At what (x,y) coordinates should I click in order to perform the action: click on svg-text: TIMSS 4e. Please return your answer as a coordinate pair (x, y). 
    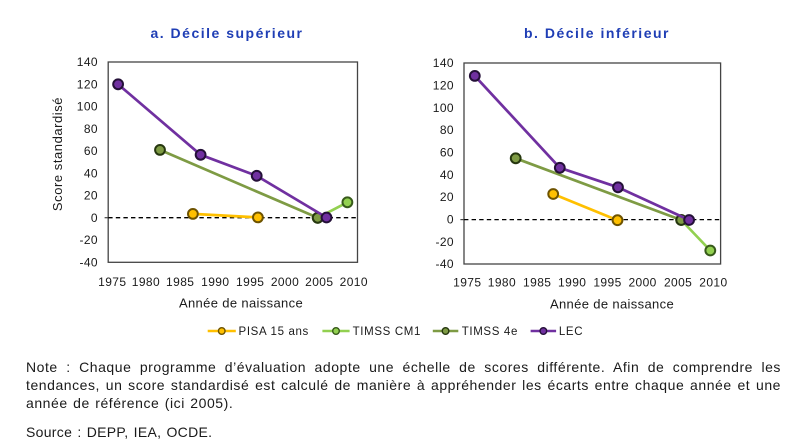
    Looking at the image, I should click on (490, 332).